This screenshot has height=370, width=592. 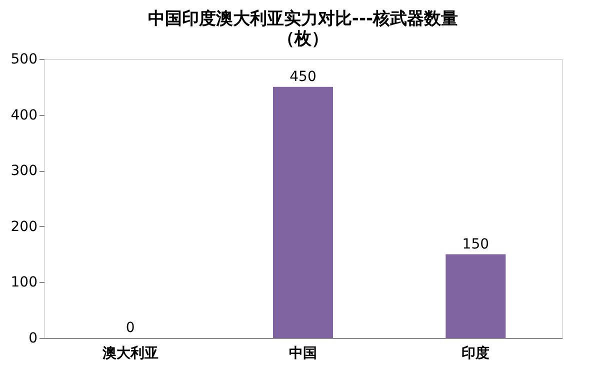 What do you see at coordinates (130, 328) in the screenshot?
I see `data-label: 0` at bounding box center [130, 328].